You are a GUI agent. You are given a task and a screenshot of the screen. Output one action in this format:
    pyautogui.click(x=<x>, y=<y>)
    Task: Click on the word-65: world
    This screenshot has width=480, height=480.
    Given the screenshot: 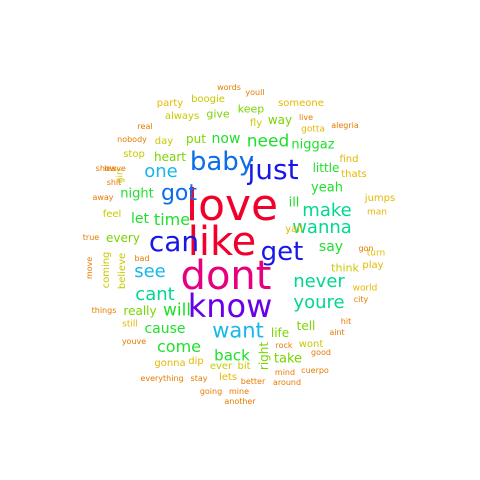 What is the action you would take?
    pyautogui.click(x=365, y=288)
    